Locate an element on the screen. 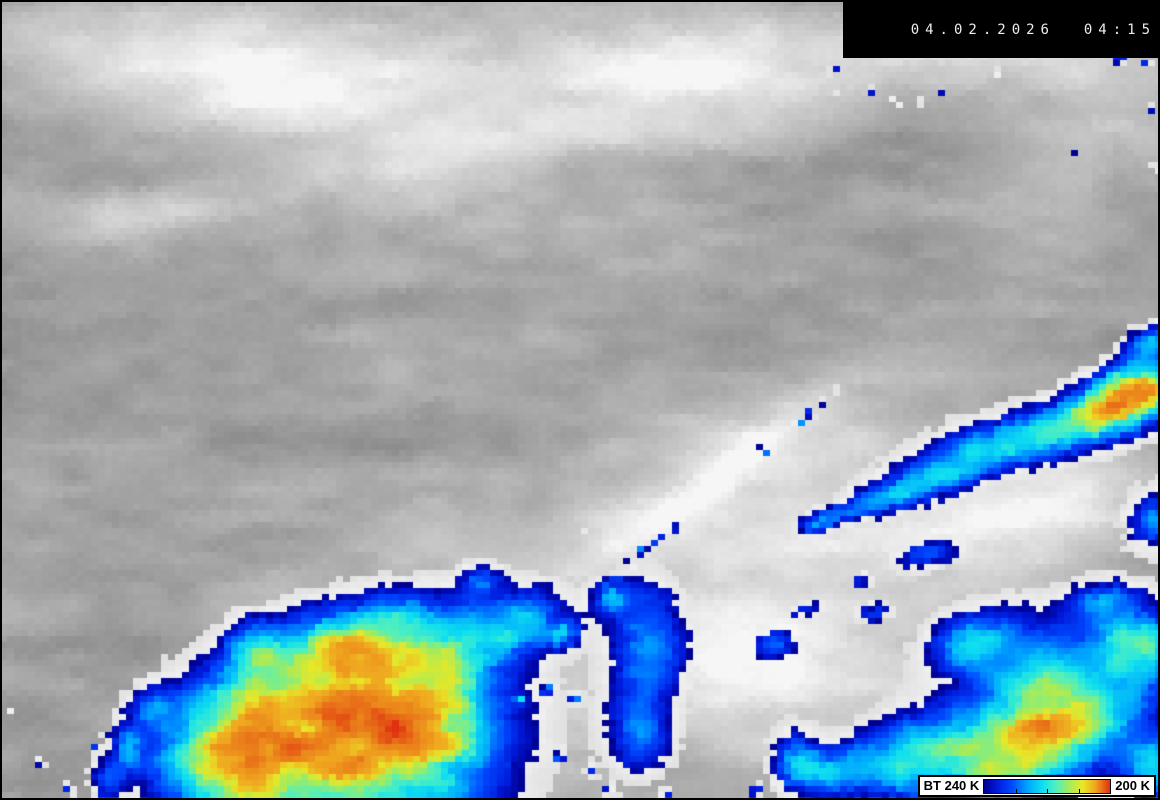 Image resolution: width=1160 pixels, height=800 pixels. colorbar-gradient is located at coordinates (1047, 786).